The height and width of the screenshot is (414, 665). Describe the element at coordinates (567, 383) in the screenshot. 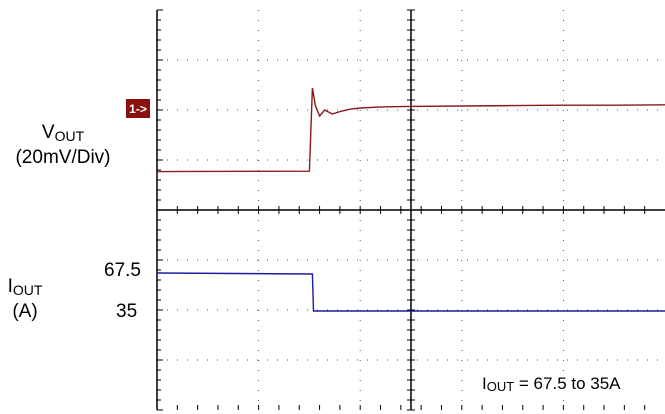

I see `annotation-rest: = 67.5 to 35A` at that location.